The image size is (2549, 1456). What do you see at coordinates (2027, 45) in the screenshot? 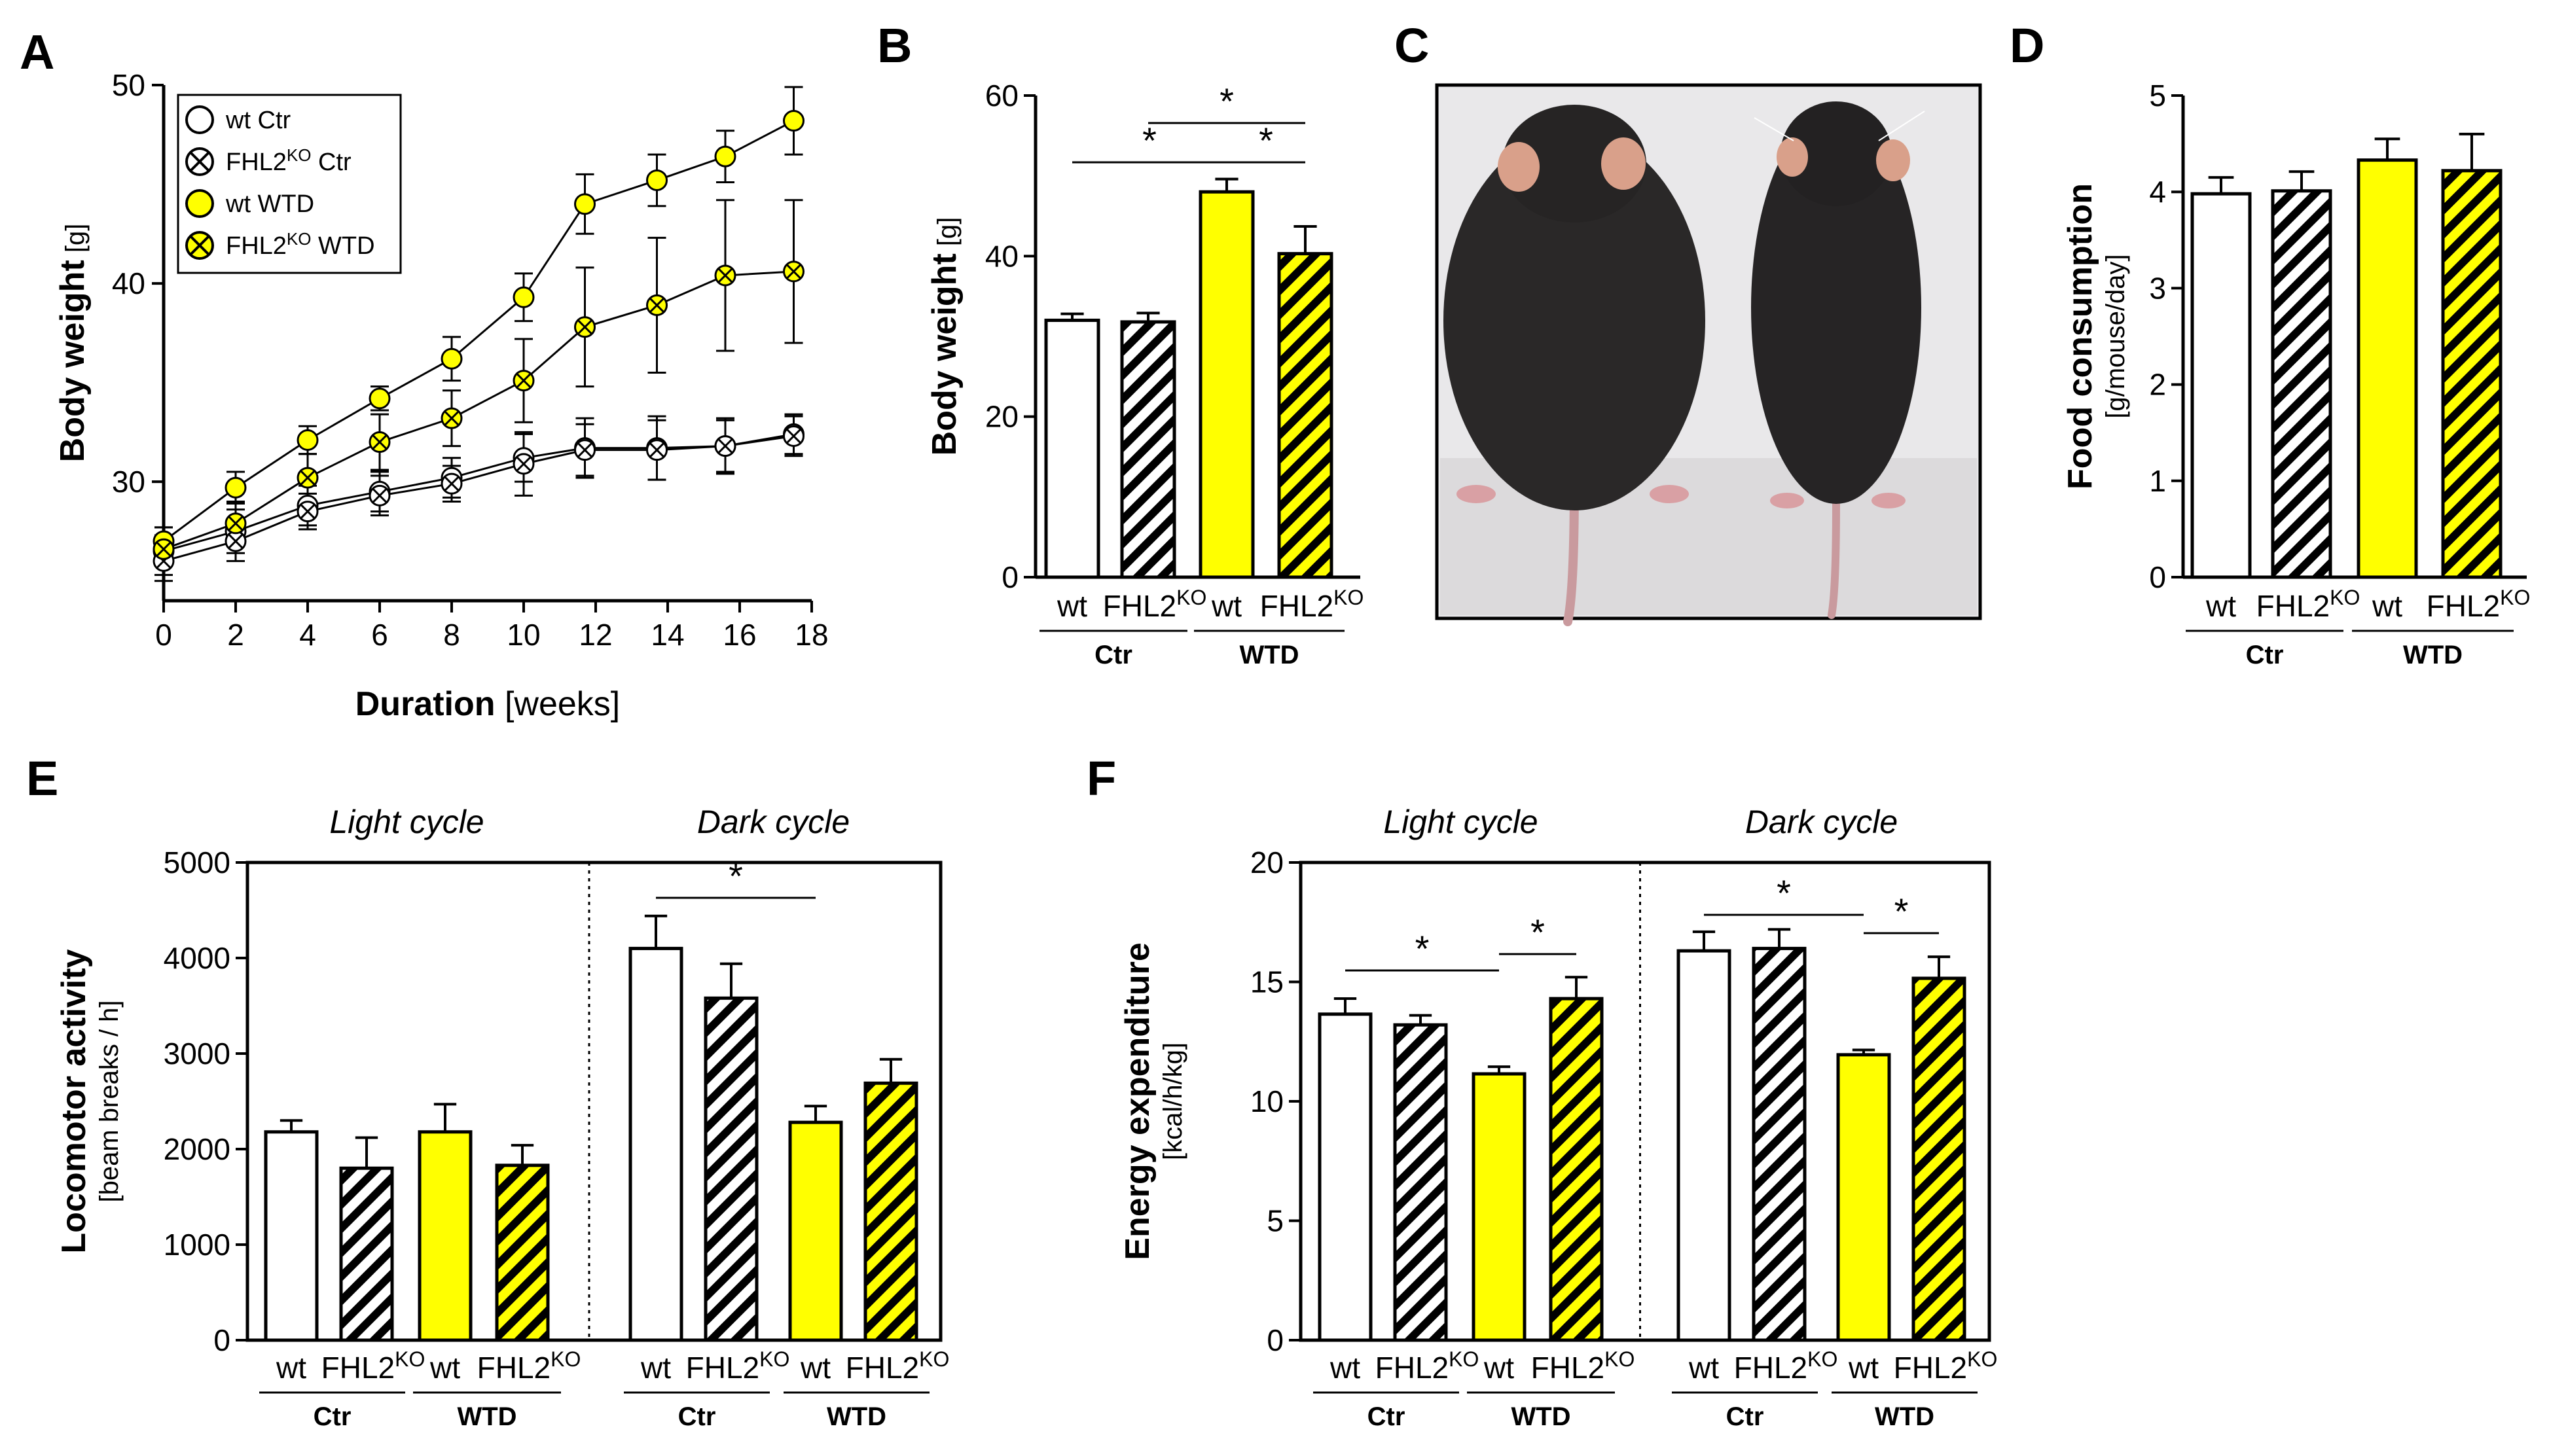
I see `panel-letter-d: D` at bounding box center [2027, 45].